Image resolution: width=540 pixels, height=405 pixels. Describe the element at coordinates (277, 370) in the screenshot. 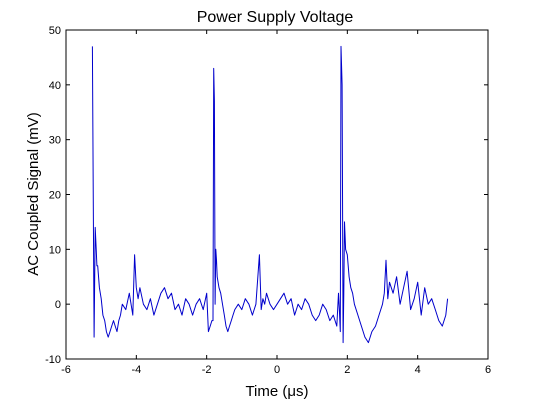

I see `x-tick-label: 0` at that location.